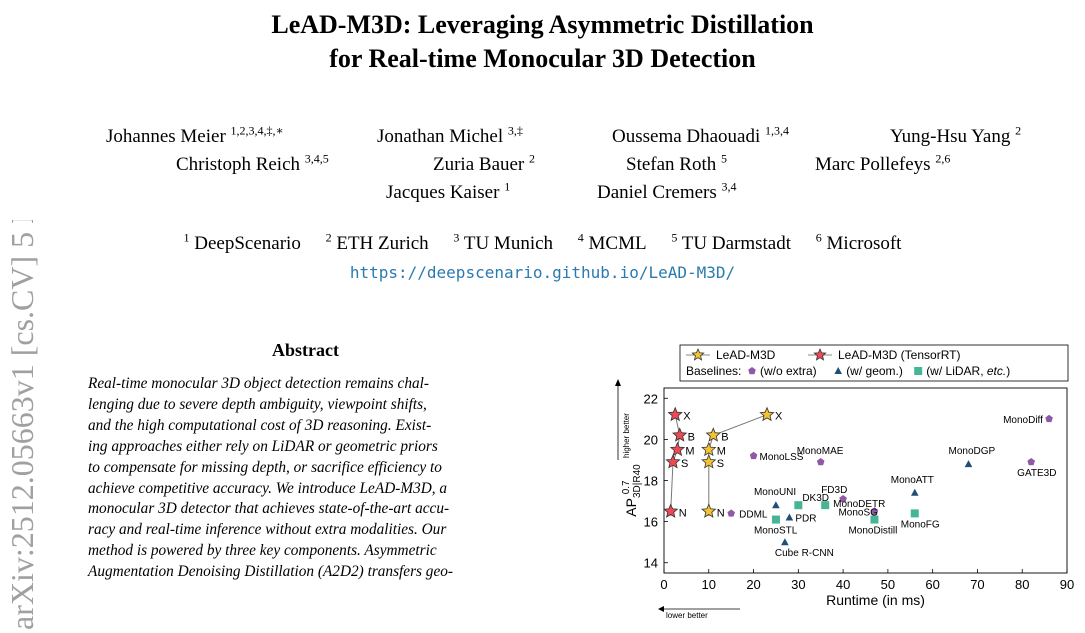  I want to click on arxiv-stamp: arXiv:2512.05663v1 [cs.CV] 5 Dec 2025, so click(22, 425).